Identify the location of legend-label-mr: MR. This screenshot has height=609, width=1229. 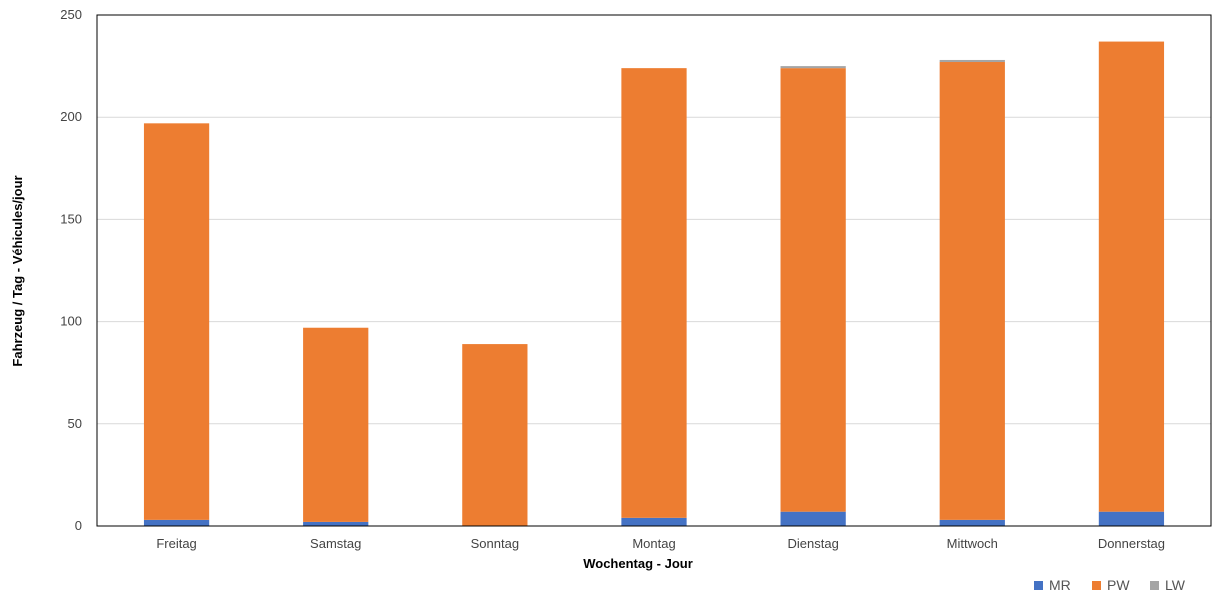
(1060, 585).